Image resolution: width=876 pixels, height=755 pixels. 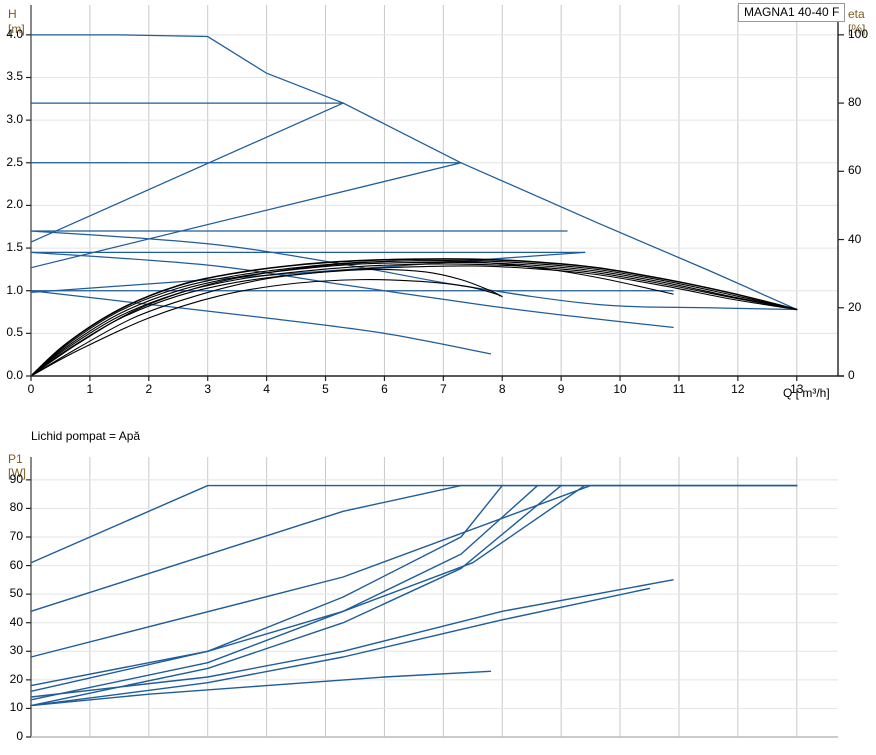 What do you see at coordinates (855, 102) in the screenshot?
I see `tick-label: 80` at bounding box center [855, 102].